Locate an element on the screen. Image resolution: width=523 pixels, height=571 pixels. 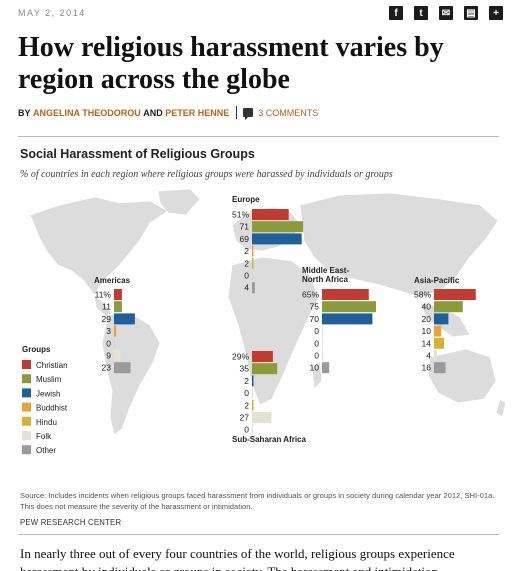
americas-title: Americas is located at coordinates (112, 280).